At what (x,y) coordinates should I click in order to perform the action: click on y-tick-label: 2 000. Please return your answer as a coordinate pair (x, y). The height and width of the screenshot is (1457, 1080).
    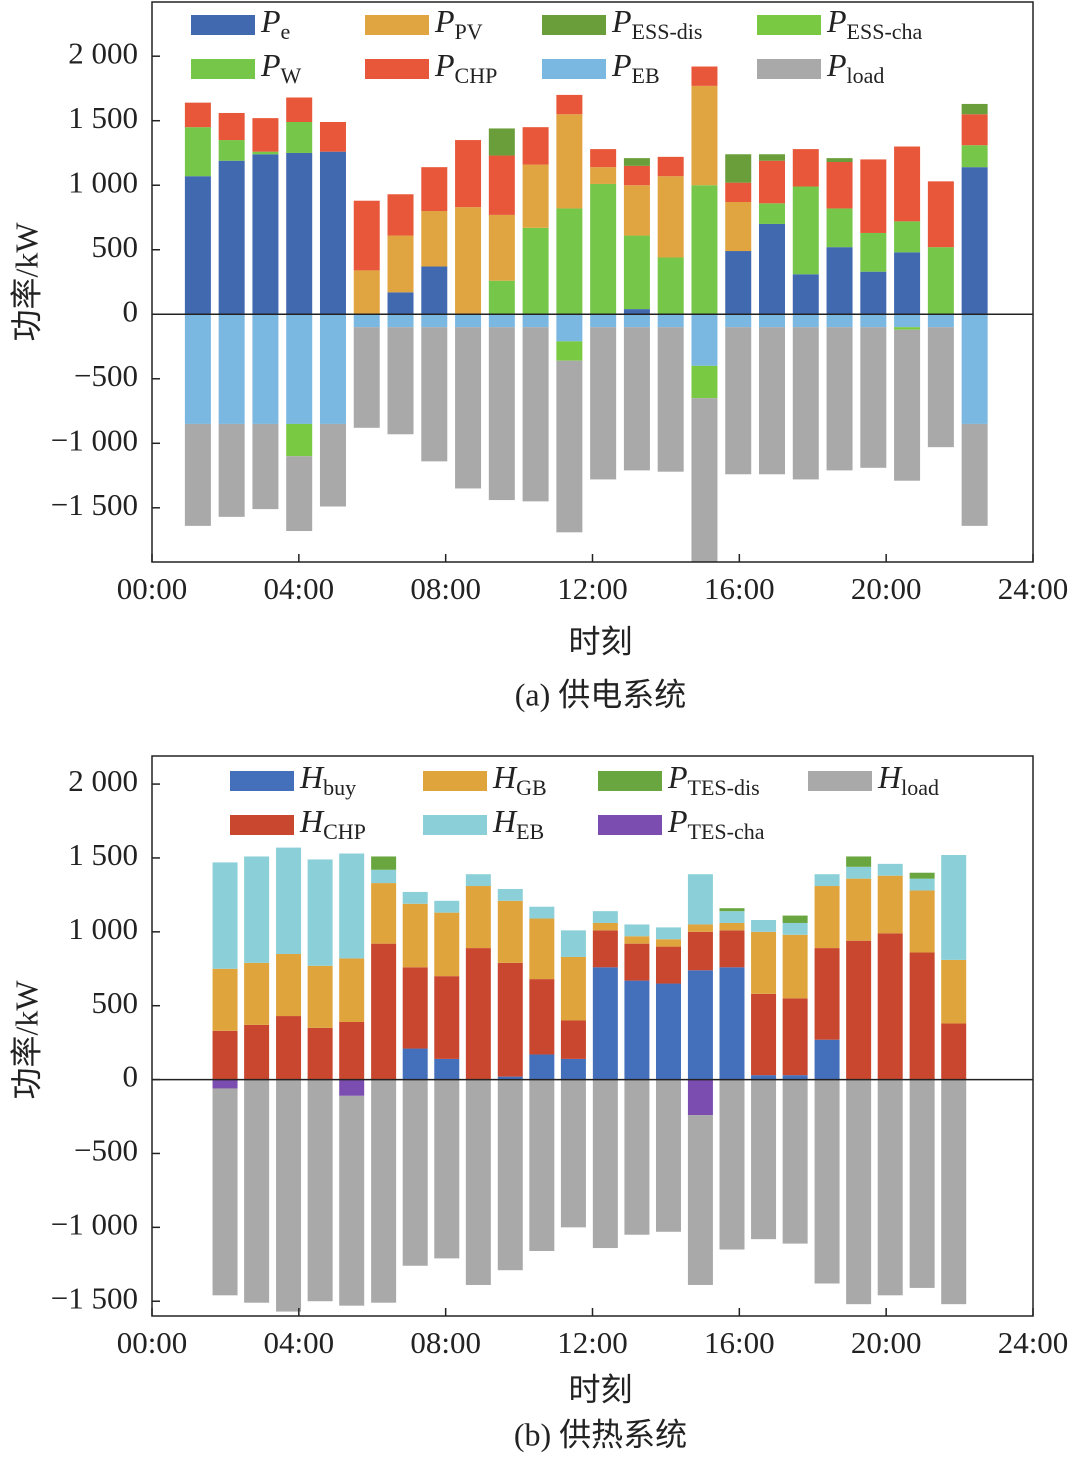
    Looking at the image, I should click on (103, 780).